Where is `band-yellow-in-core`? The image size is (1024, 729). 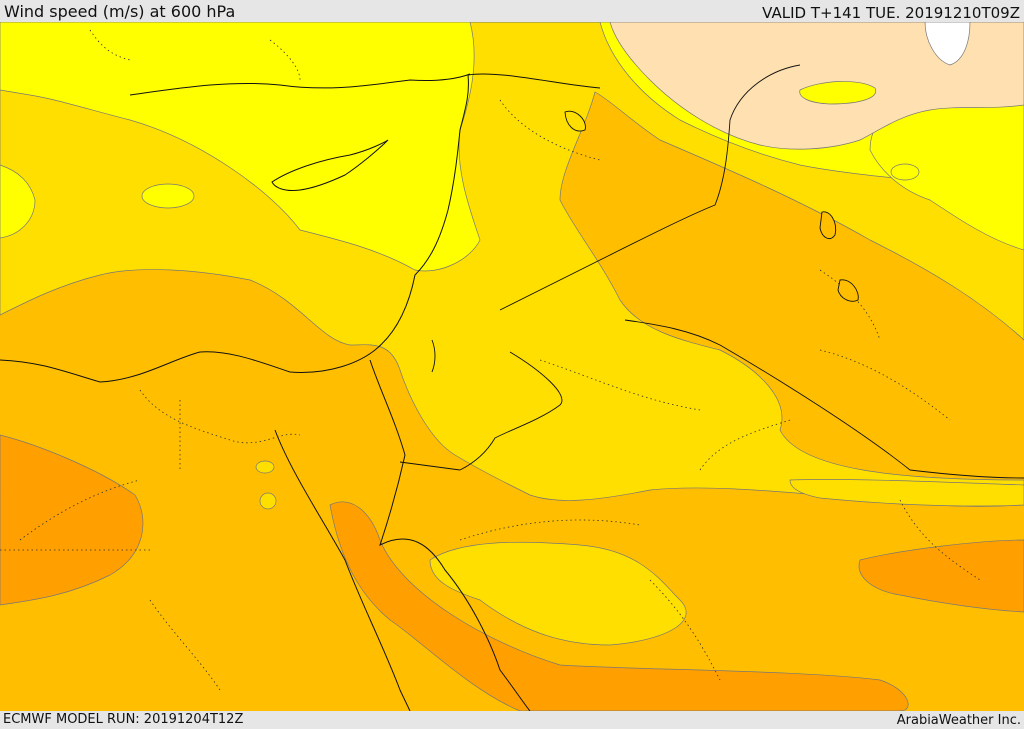 band-yellow-in-core is located at coordinates (838, 93).